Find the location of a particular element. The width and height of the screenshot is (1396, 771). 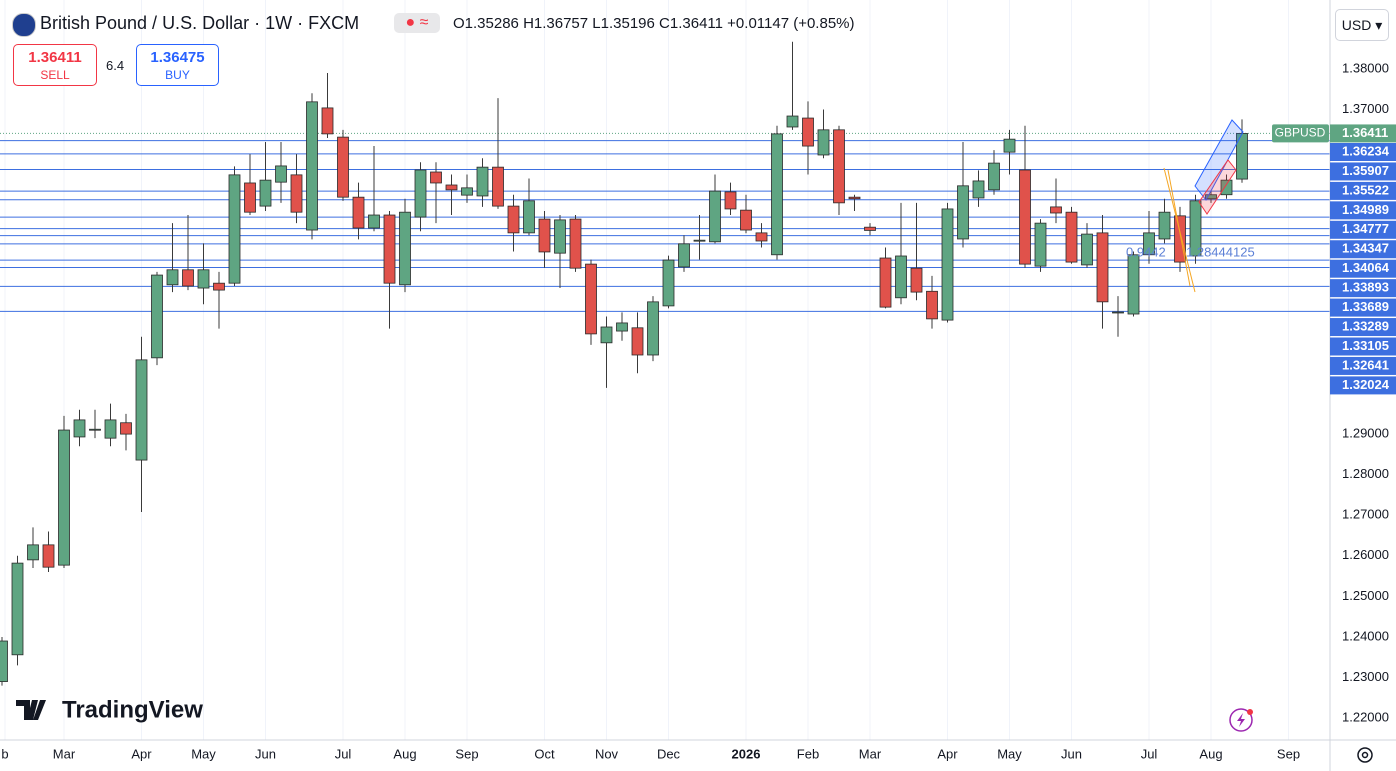

close: C1.36411 is located at coordinates (691, 23).